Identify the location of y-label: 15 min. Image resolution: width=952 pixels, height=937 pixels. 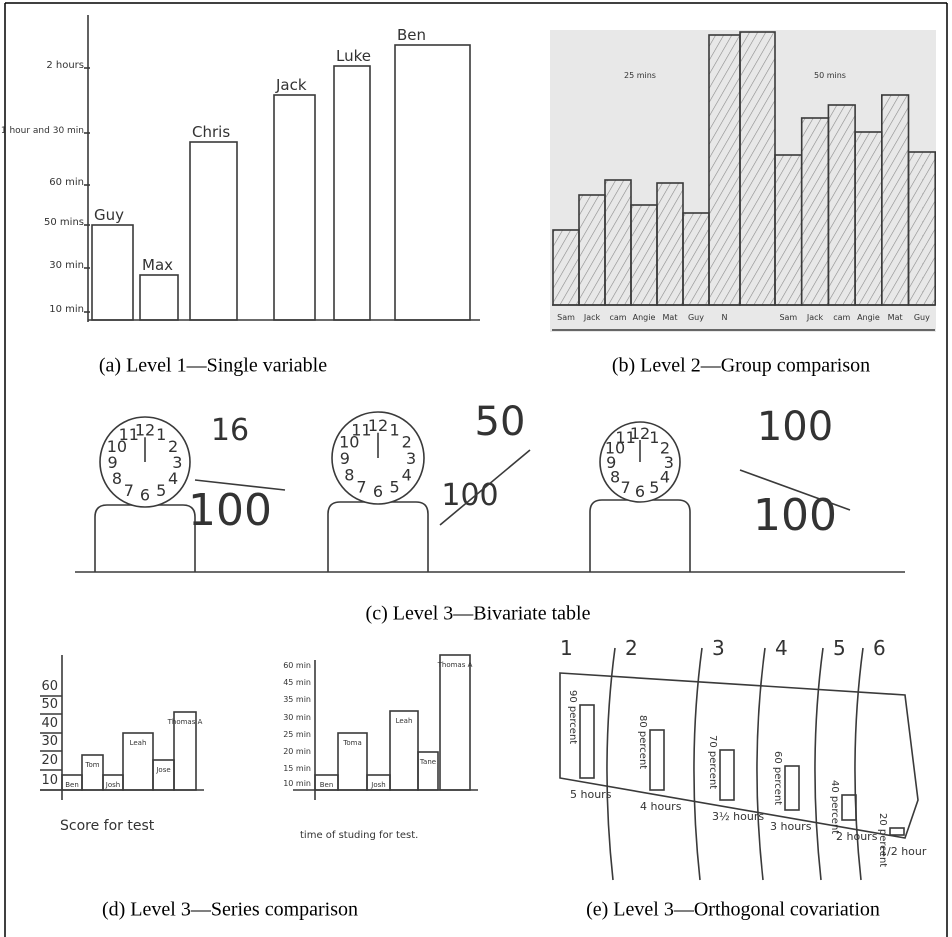
(297, 768).